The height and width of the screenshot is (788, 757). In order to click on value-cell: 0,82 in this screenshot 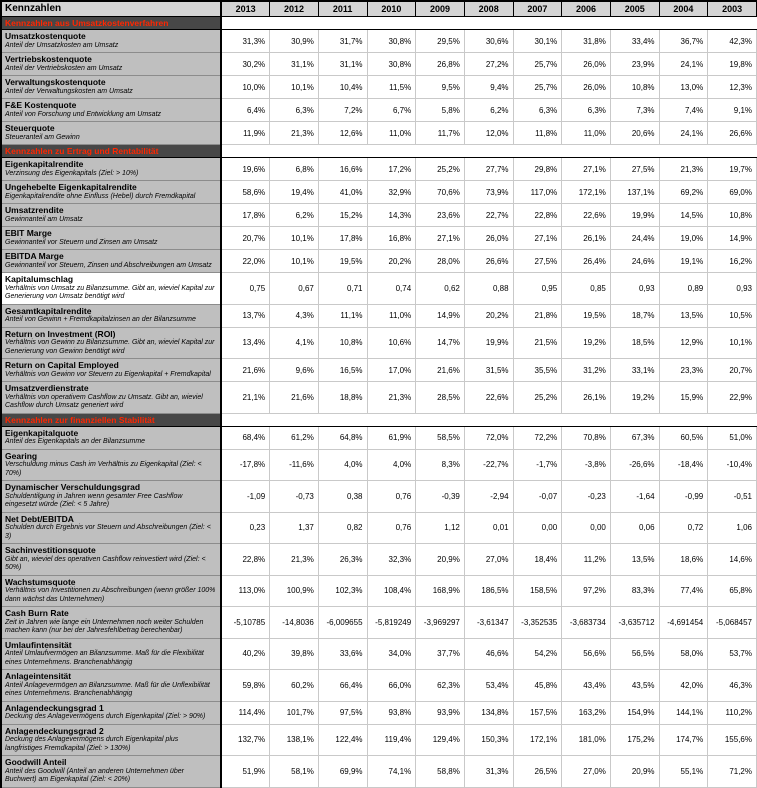, I will do `click(342, 527)`.